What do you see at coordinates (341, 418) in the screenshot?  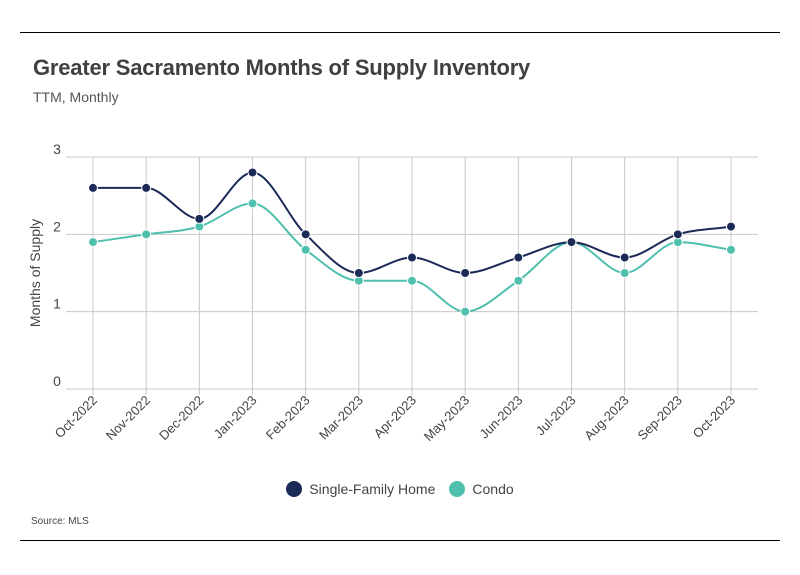 I see `x-tick-label-5: Mar-2023` at bounding box center [341, 418].